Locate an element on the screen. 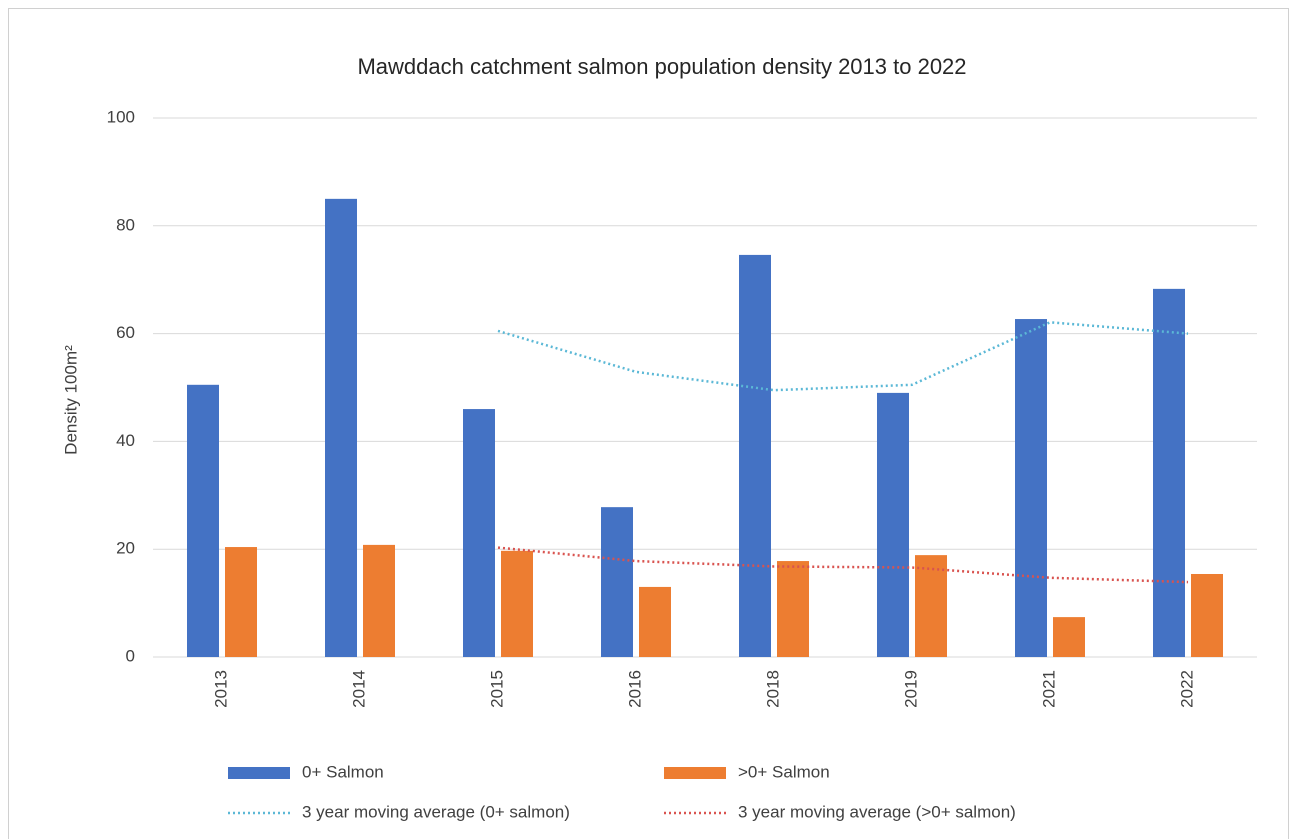  x-tick-label: 2018 is located at coordinates (772, 689).